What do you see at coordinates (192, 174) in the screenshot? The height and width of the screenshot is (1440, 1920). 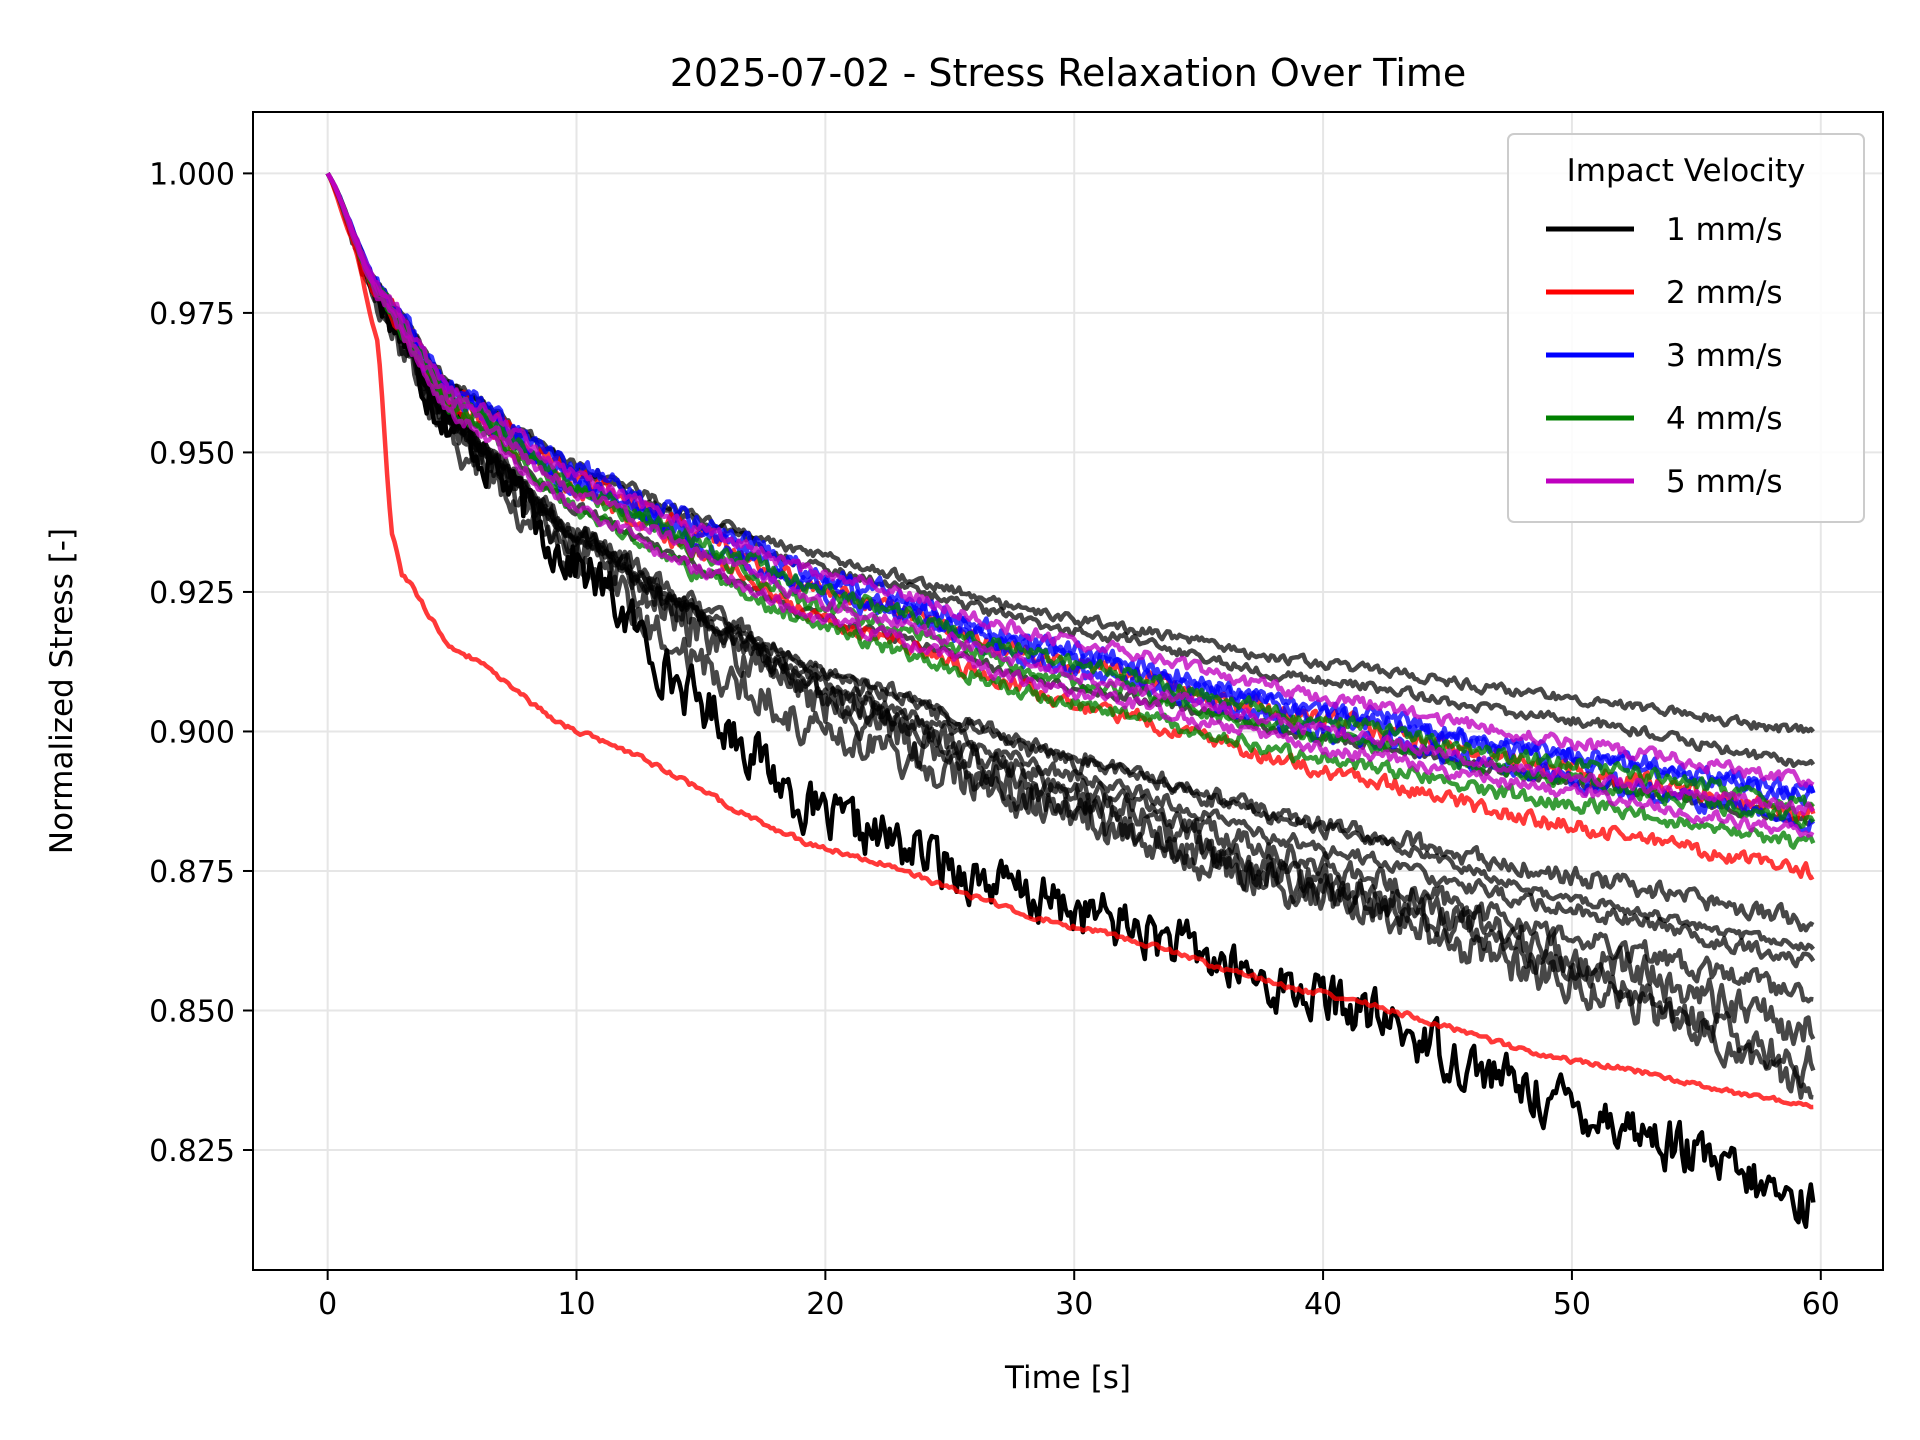 I see `y-tick-label: 1.000` at bounding box center [192, 174].